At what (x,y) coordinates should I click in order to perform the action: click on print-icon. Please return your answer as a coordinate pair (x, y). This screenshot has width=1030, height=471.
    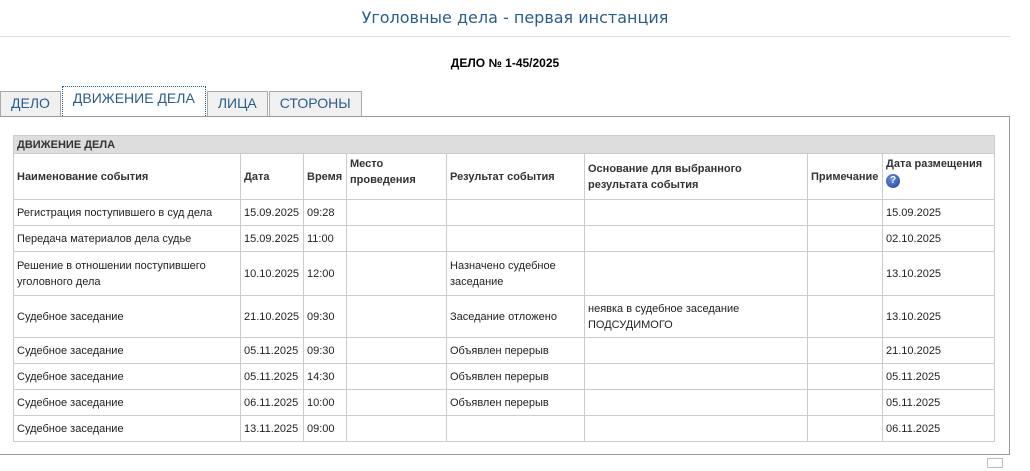
    Looking at the image, I should click on (995, 463).